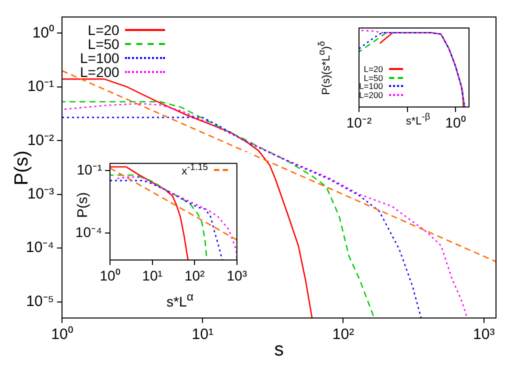  What do you see at coordinates (40, 194) in the screenshot?
I see `y-tick-label: 10⁻³` at bounding box center [40, 194].